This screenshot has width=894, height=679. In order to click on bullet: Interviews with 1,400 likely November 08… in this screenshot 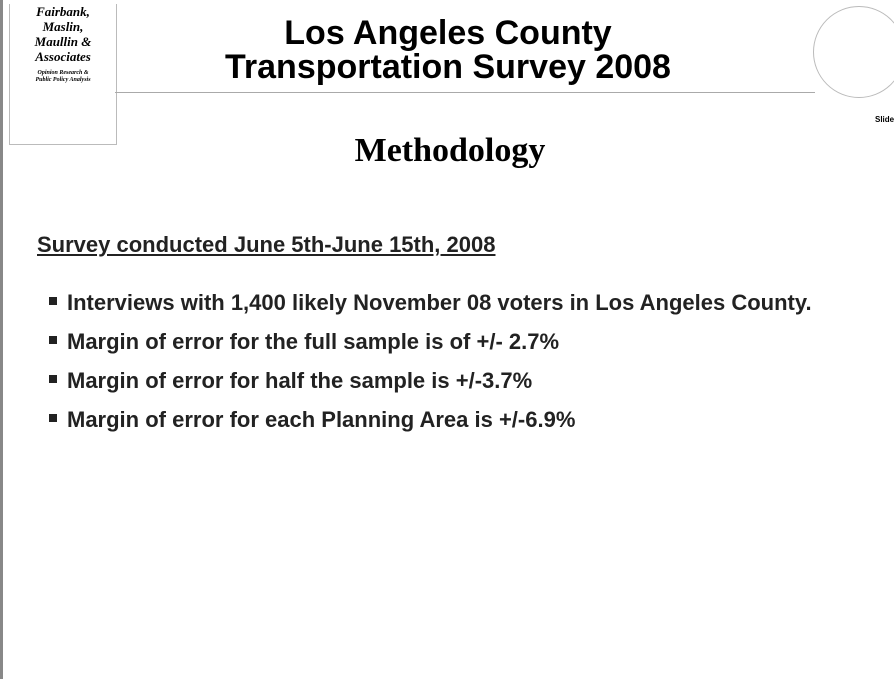, I will do `click(447, 302)`.